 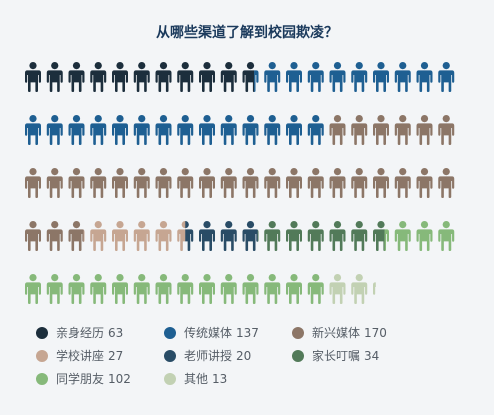 I want to click on legend-value: 13, so click(x=220, y=378).